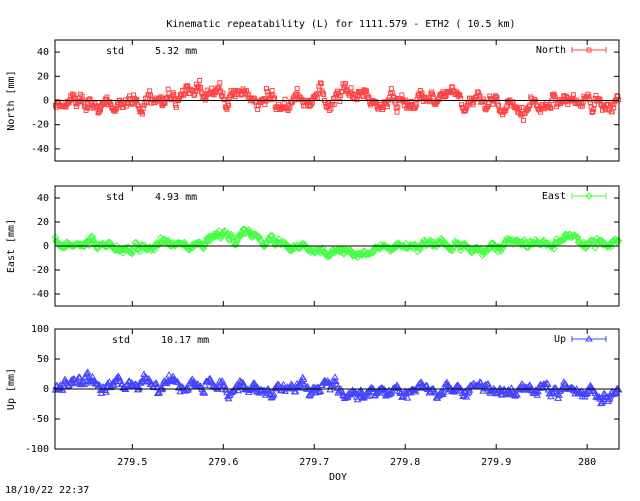  What do you see at coordinates (43, 76) in the screenshot?
I see `y-tick-label: 20` at bounding box center [43, 76].